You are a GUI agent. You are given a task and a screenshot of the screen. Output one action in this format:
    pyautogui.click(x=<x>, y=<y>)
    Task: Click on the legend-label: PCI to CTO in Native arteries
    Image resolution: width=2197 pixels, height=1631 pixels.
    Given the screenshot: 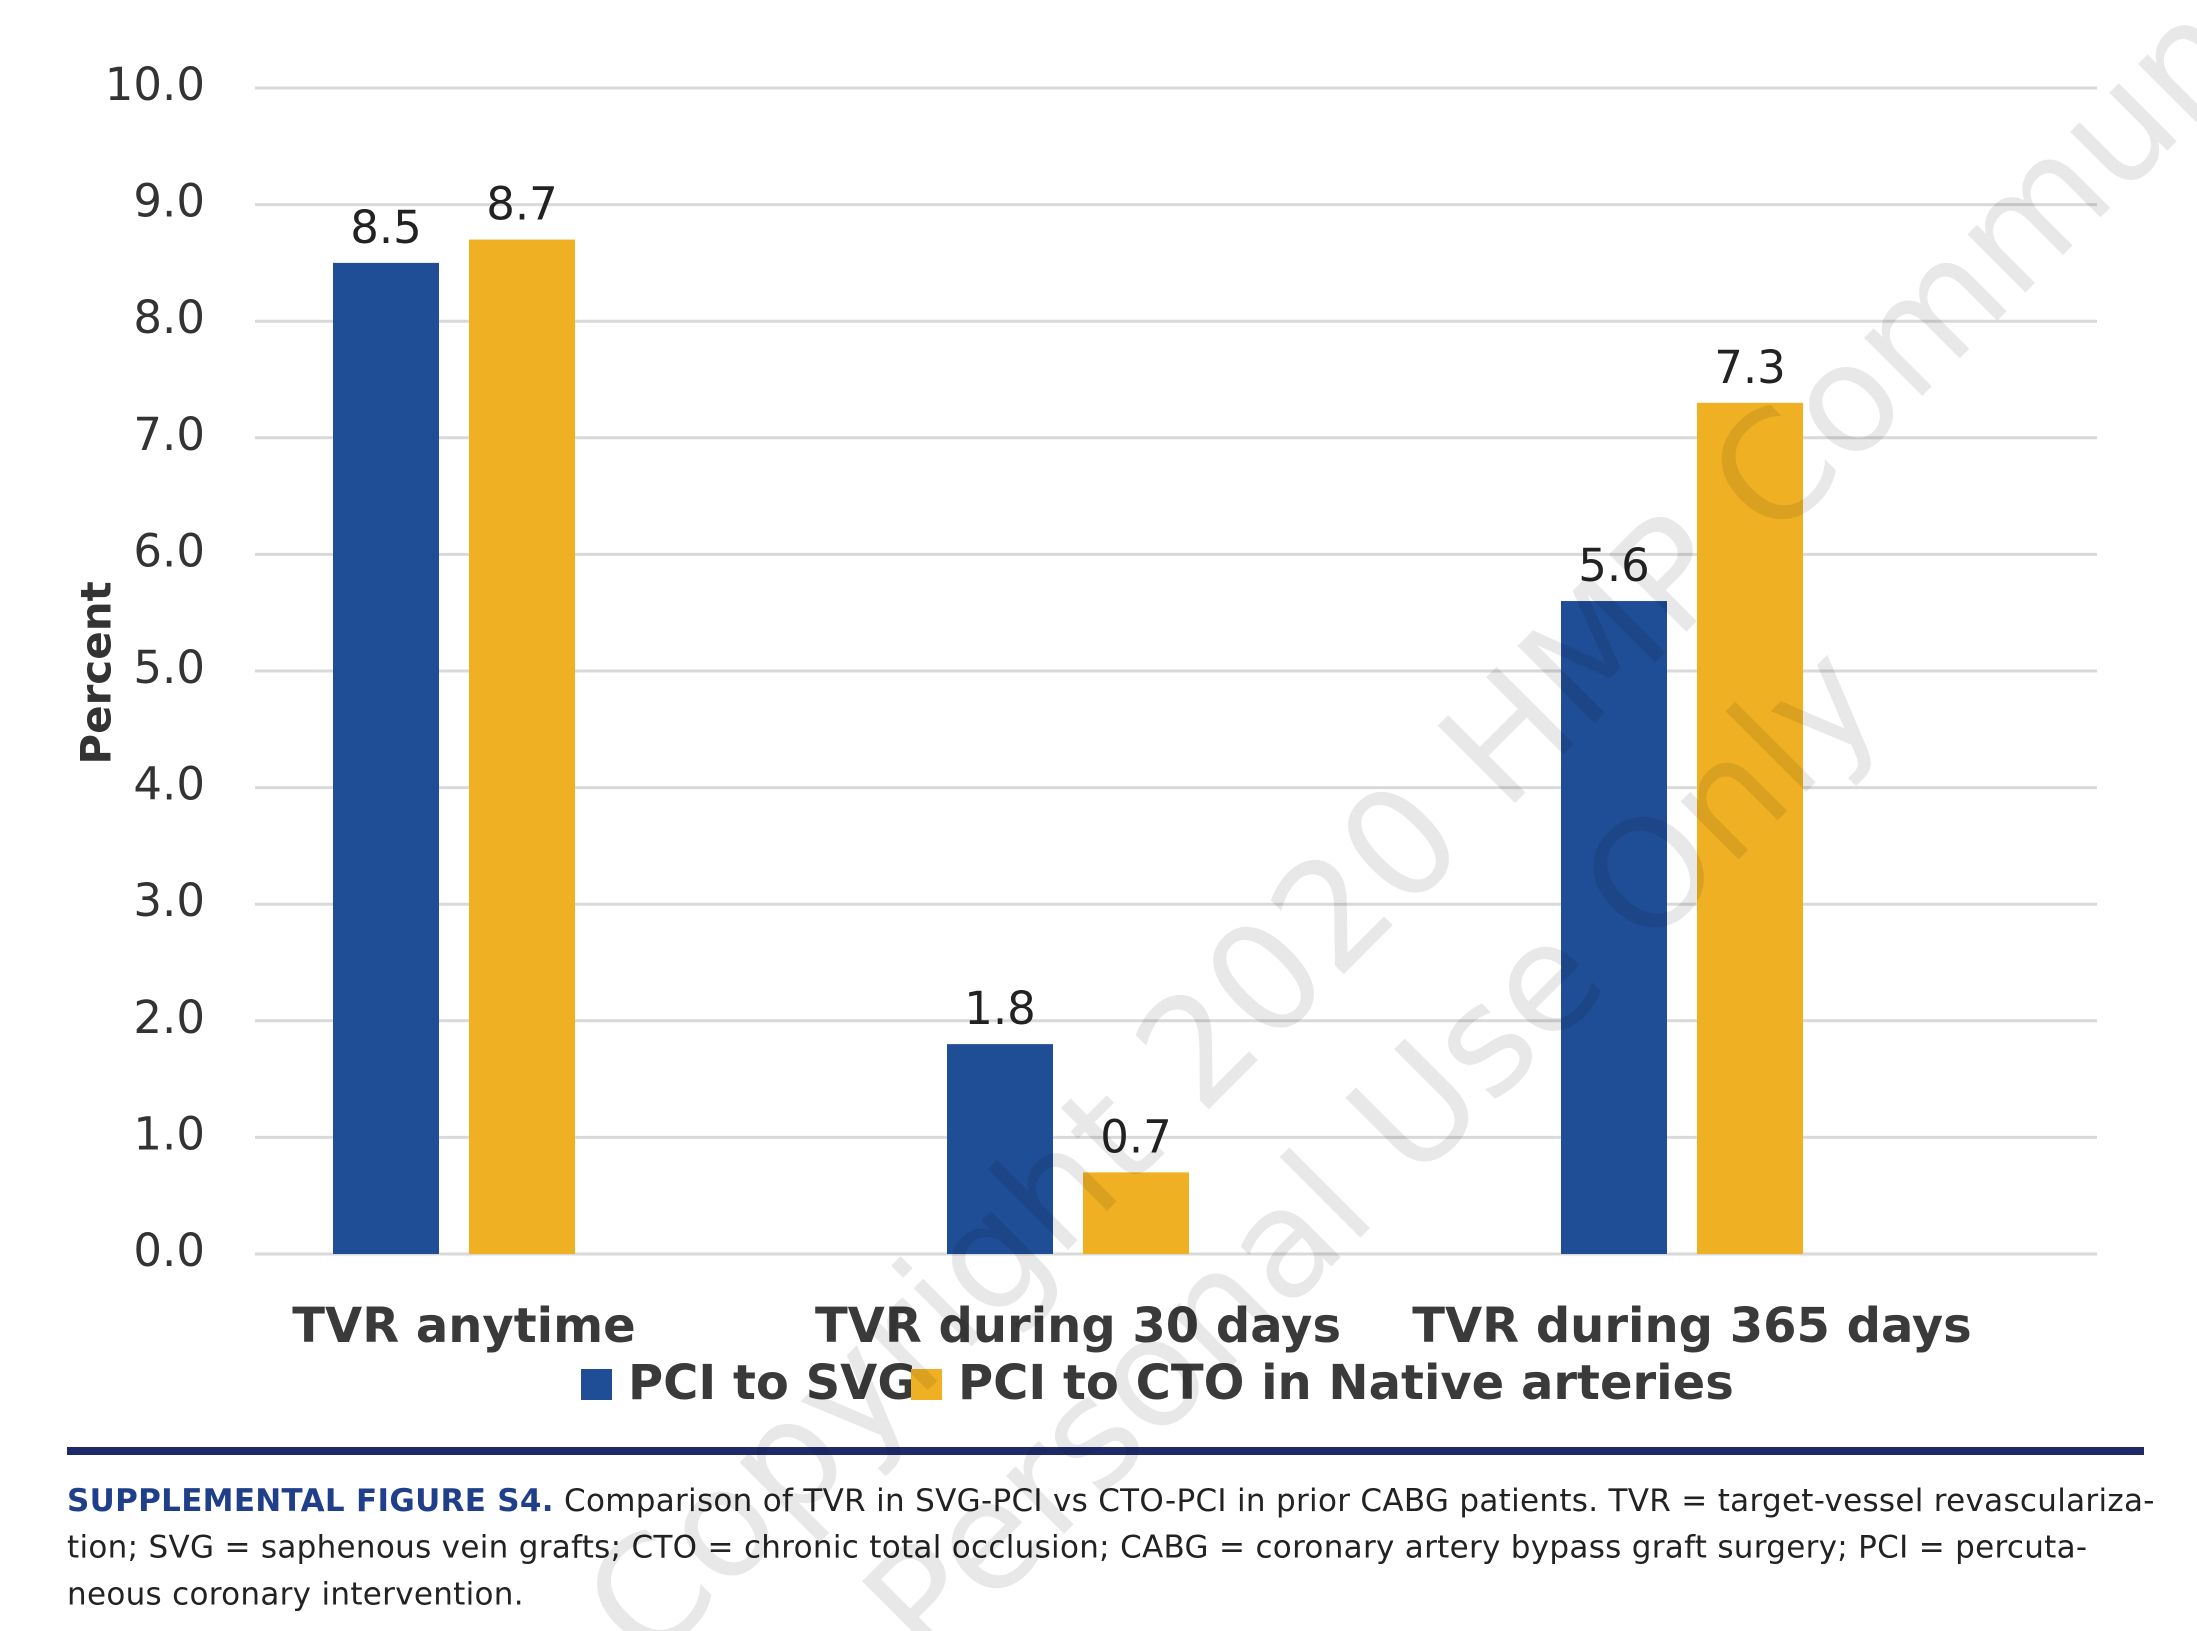 What is the action you would take?
    pyautogui.click(x=1346, y=1383)
    